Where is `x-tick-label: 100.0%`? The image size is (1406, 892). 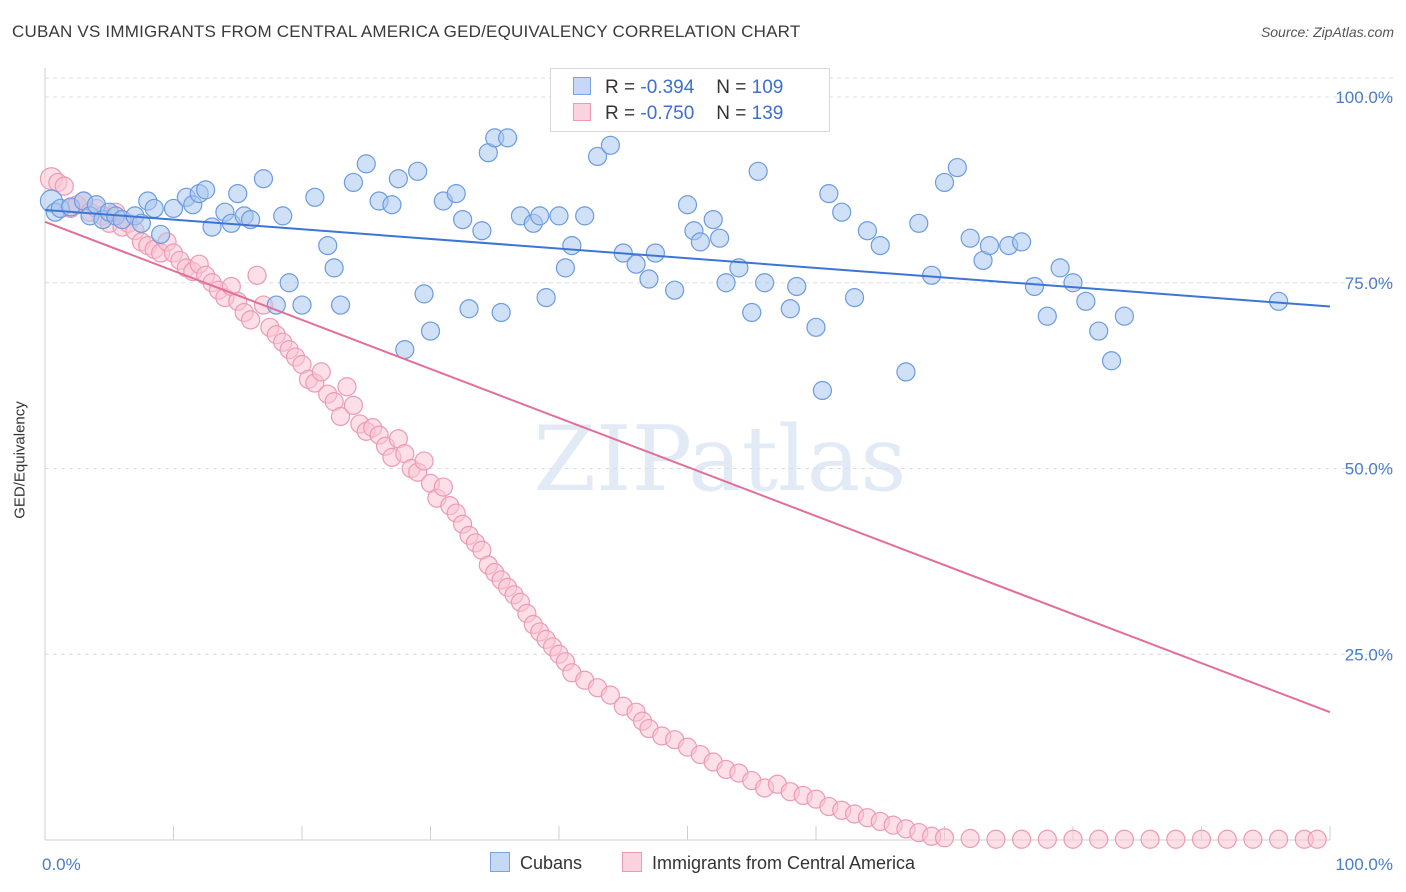 x-tick-label: 100.0% is located at coordinates (1364, 864).